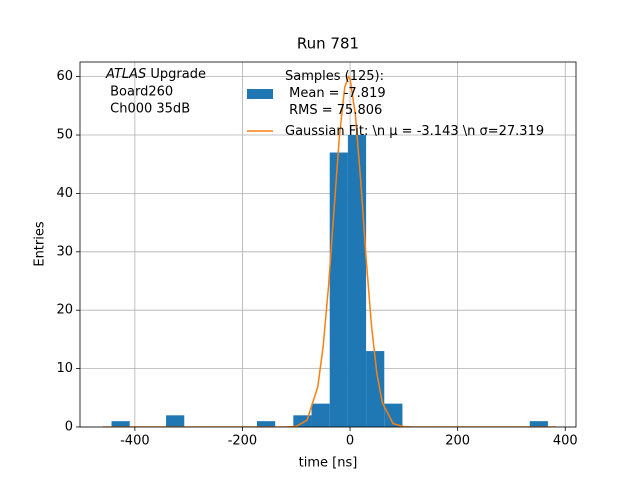 The image size is (640, 480). What do you see at coordinates (457, 441) in the screenshot?
I see `x-tick-label: 200` at bounding box center [457, 441].